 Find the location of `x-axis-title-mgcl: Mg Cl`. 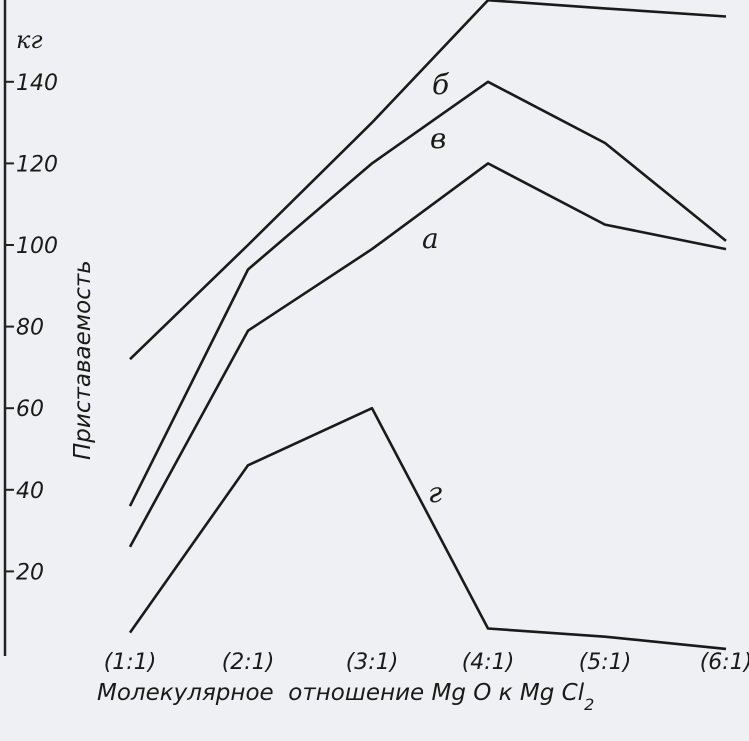

x-axis-title-mgcl: Mg Cl is located at coordinates (552, 693).